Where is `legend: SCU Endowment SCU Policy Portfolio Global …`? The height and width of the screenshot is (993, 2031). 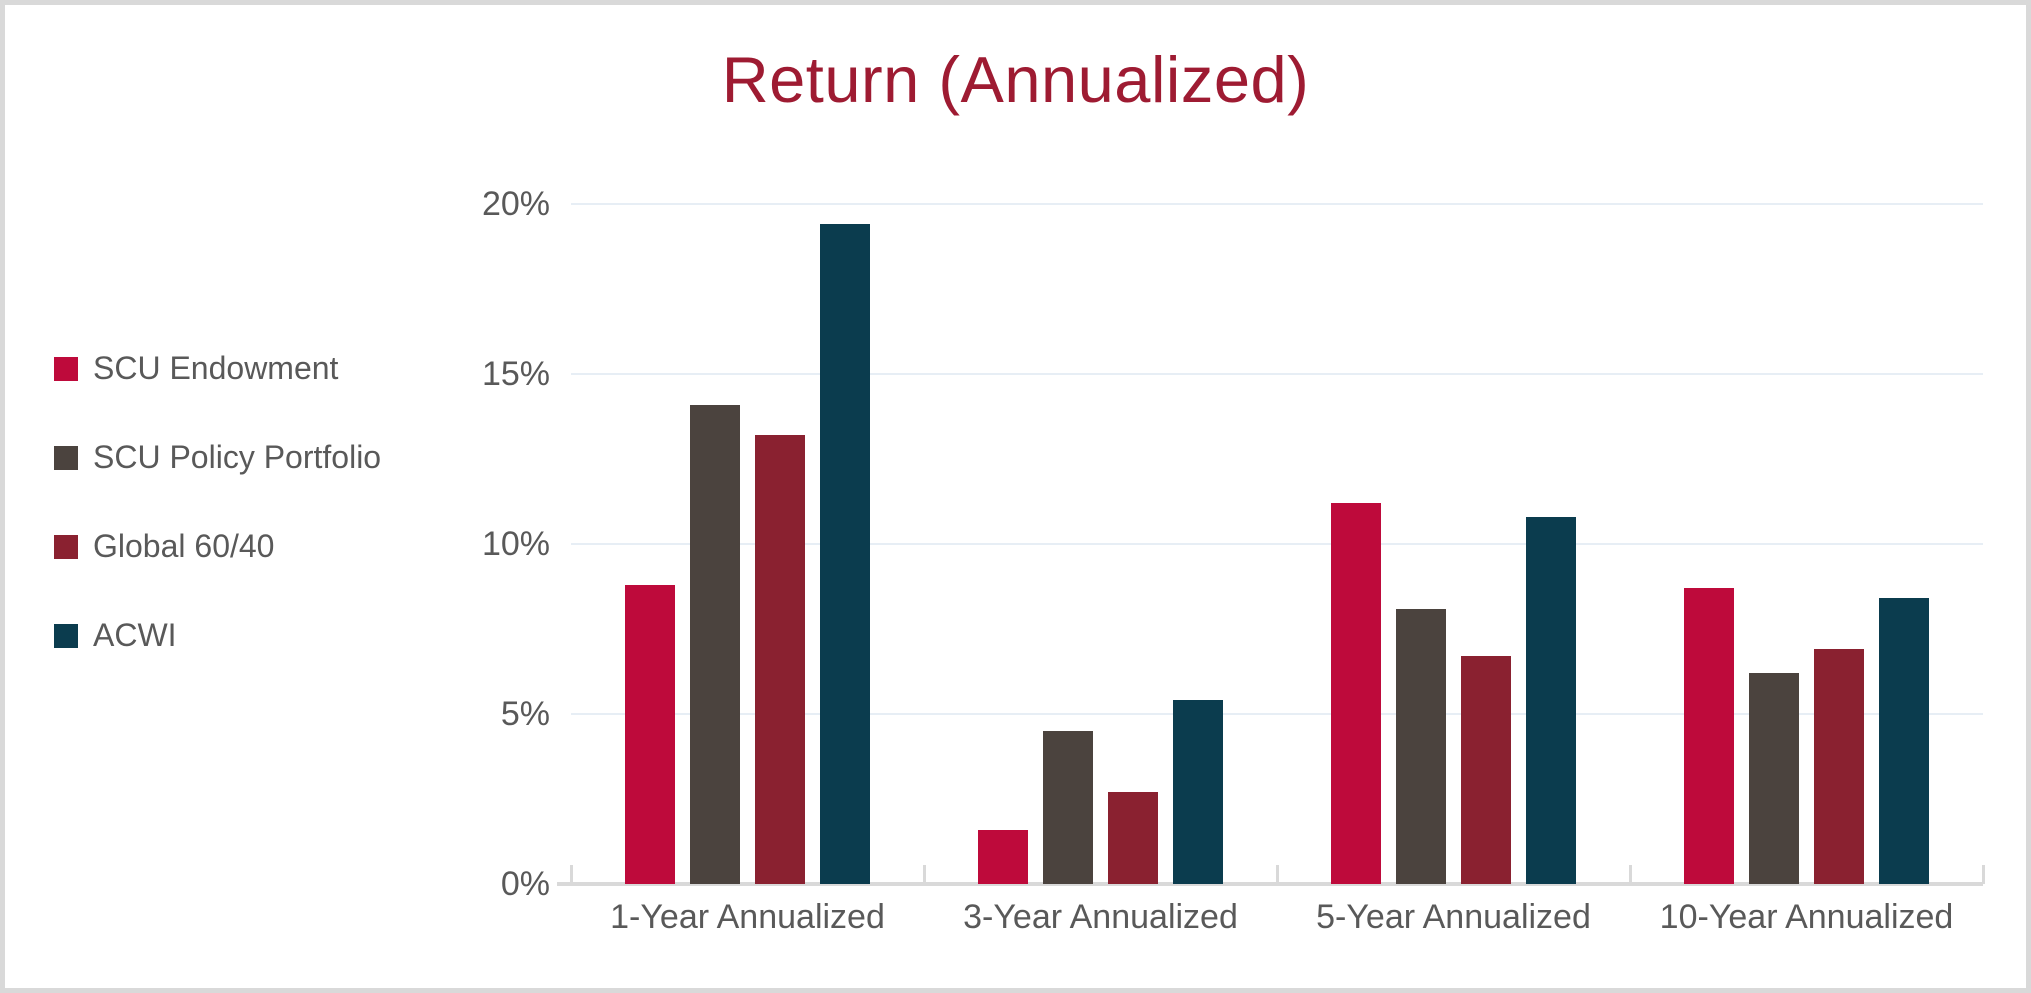
legend: SCU Endowment SCU Policy Portfolio Global … is located at coordinates (217, 502).